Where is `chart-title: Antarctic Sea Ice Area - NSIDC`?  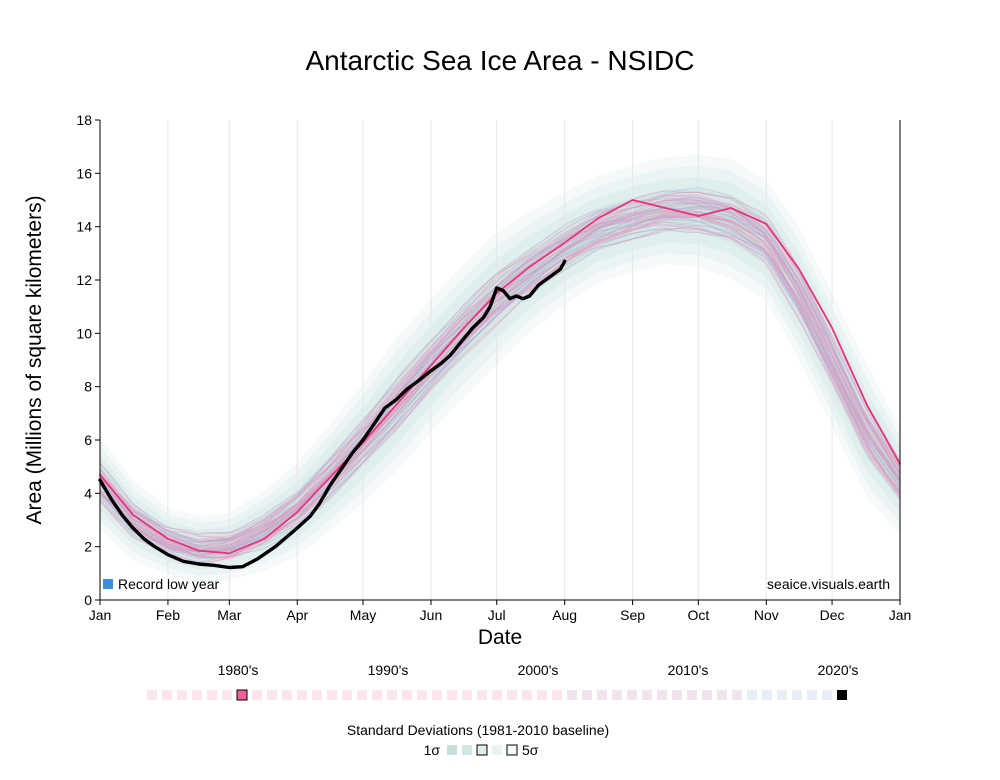 chart-title: Antarctic Sea Ice Area - NSIDC is located at coordinates (499, 60).